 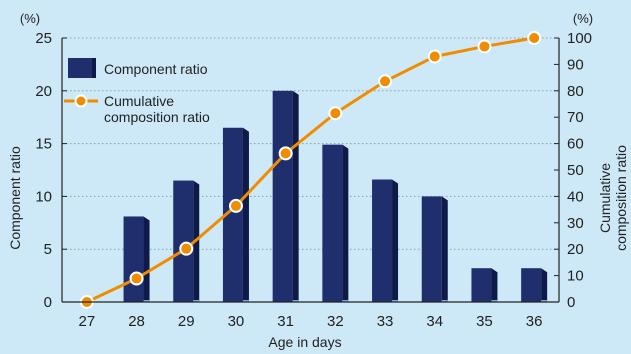 I want to click on x-tick-label: 29, so click(x=186, y=321).